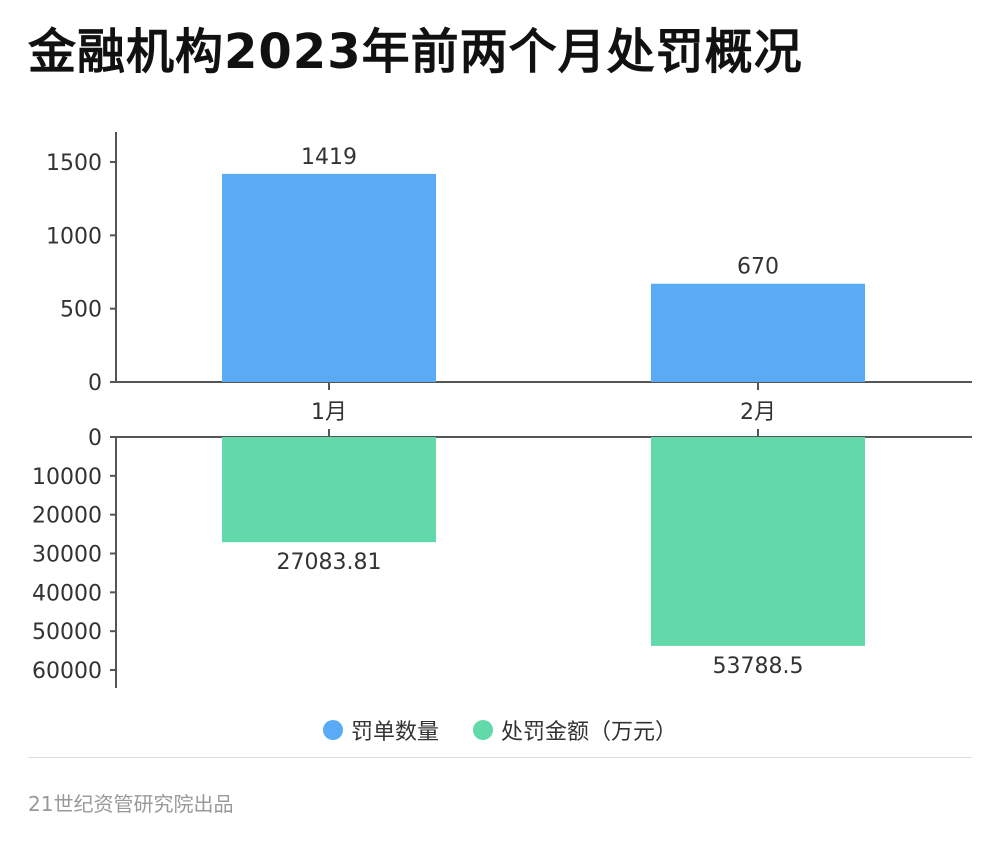 This screenshot has width=1000, height=850. I want to click on data-label-count: 670, so click(758, 267).